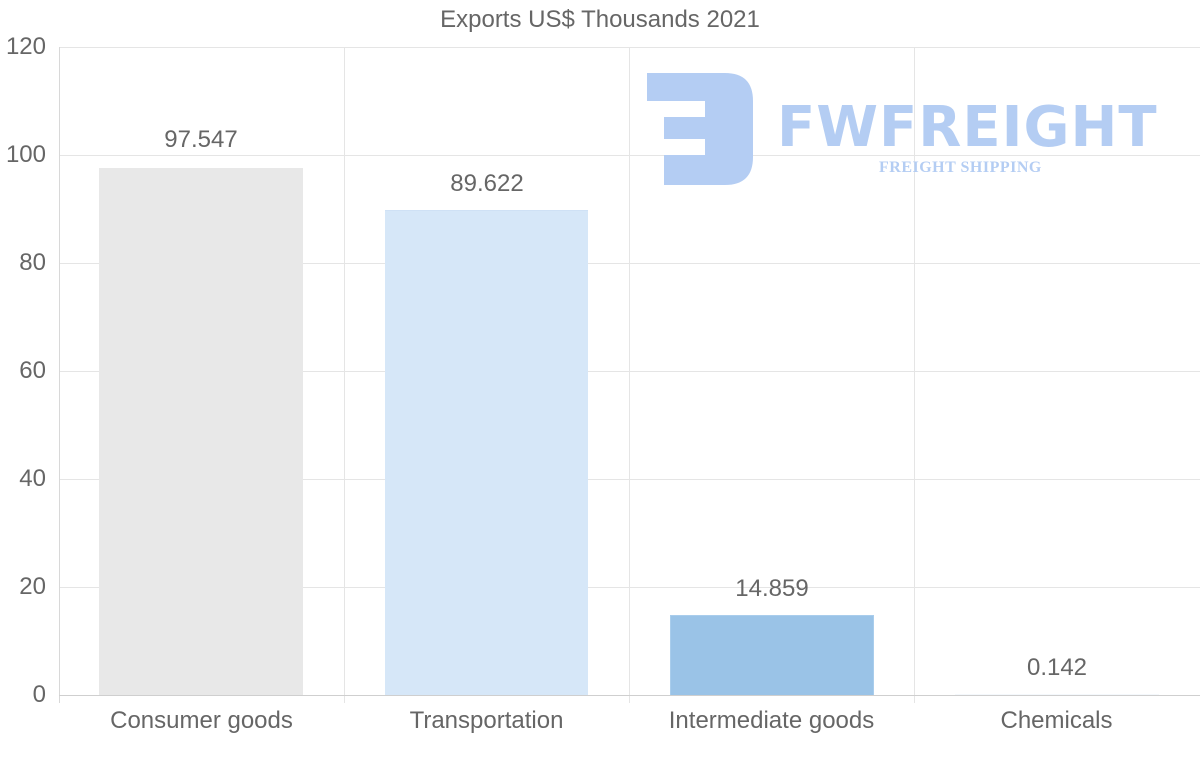 Image resolution: width=1200 pixels, height=763 pixels. What do you see at coordinates (32, 370) in the screenshot?
I see `y-tick-60: 60` at bounding box center [32, 370].